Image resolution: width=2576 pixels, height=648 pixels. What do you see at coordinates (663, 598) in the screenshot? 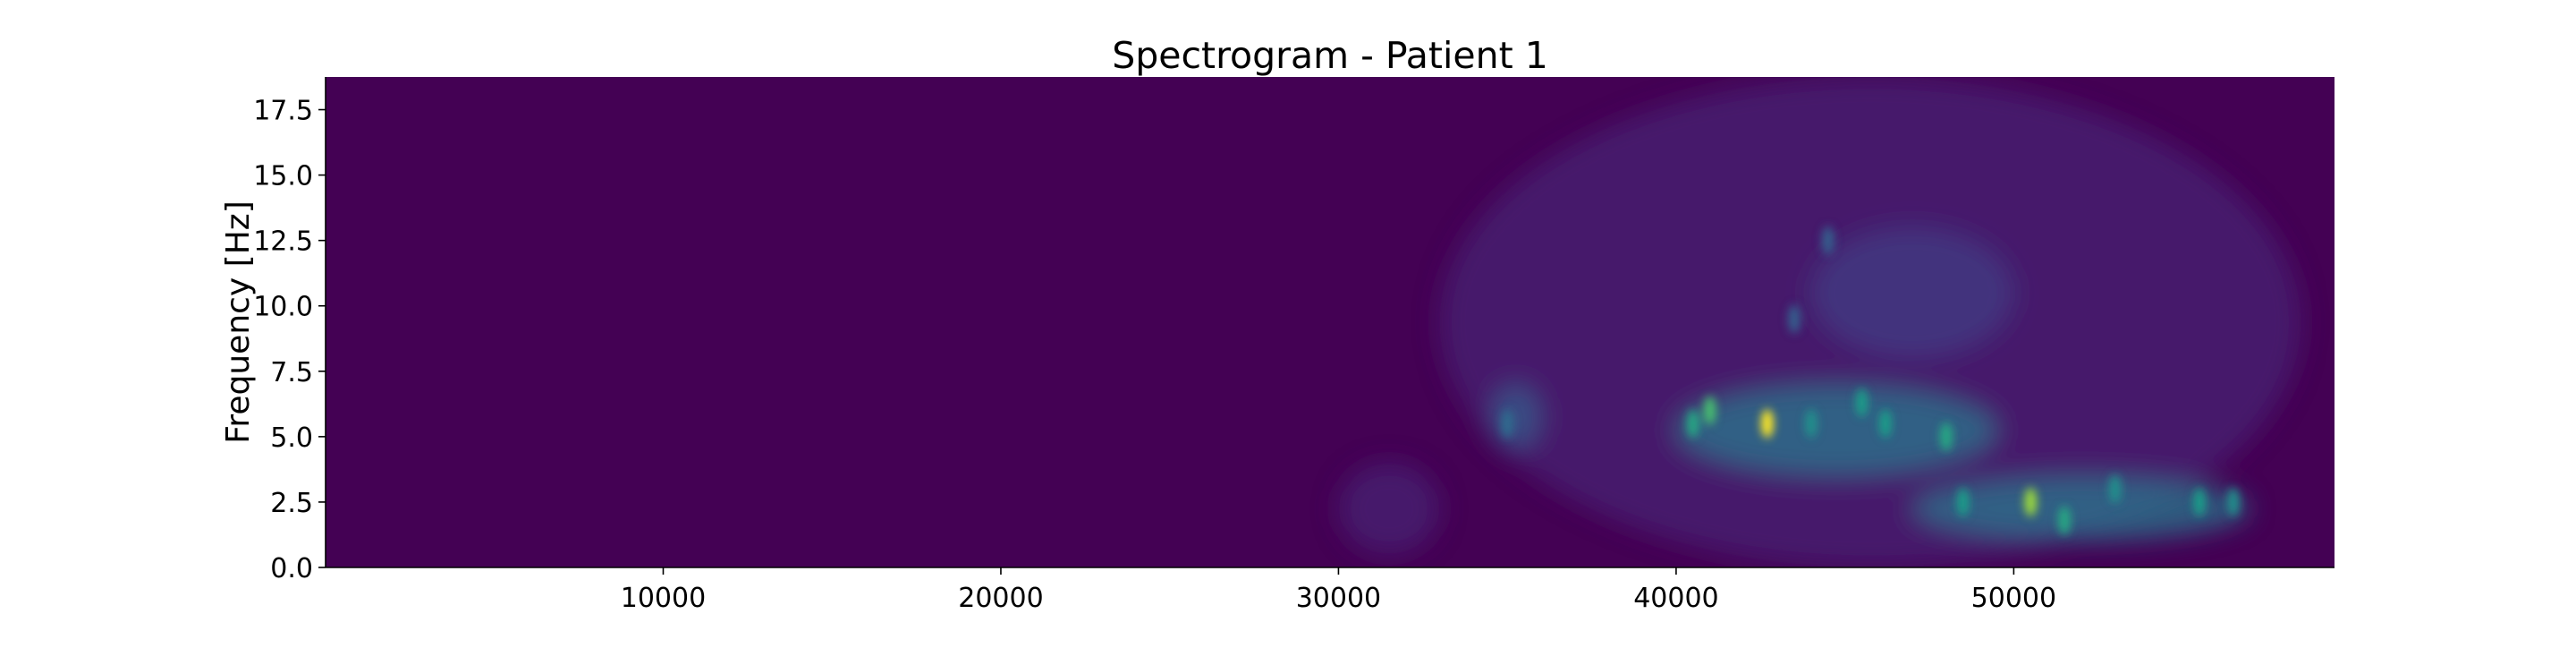
I see `x-tick-label: 10000` at bounding box center [663, 598].